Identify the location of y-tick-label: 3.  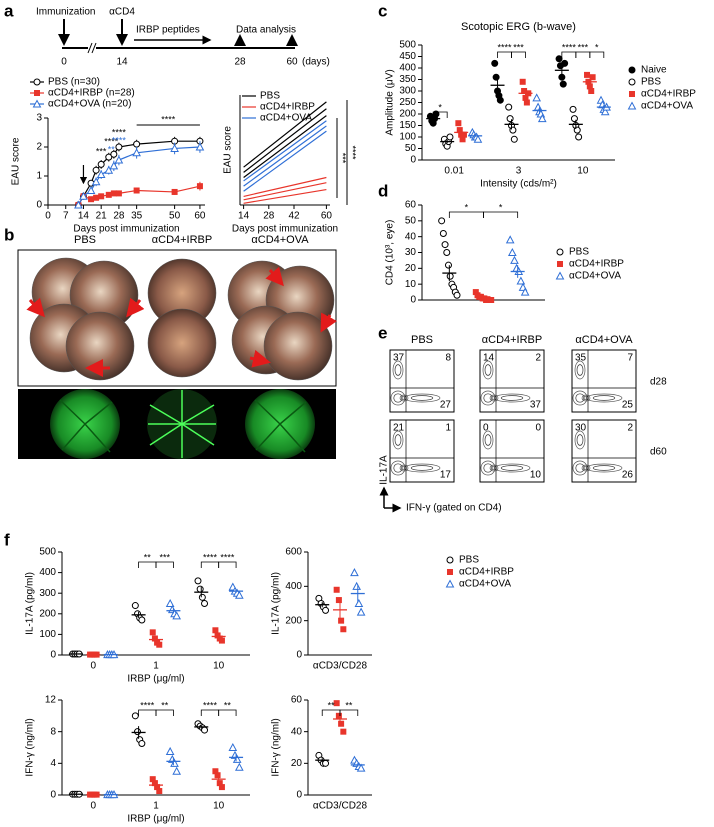
(39, 118).